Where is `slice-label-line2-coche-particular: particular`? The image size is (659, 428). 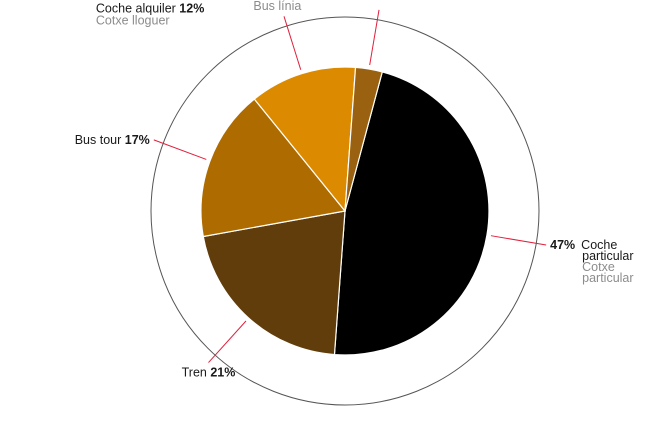 slice-label-line2-coche-particular: particular is located at coordinates (607, 256).